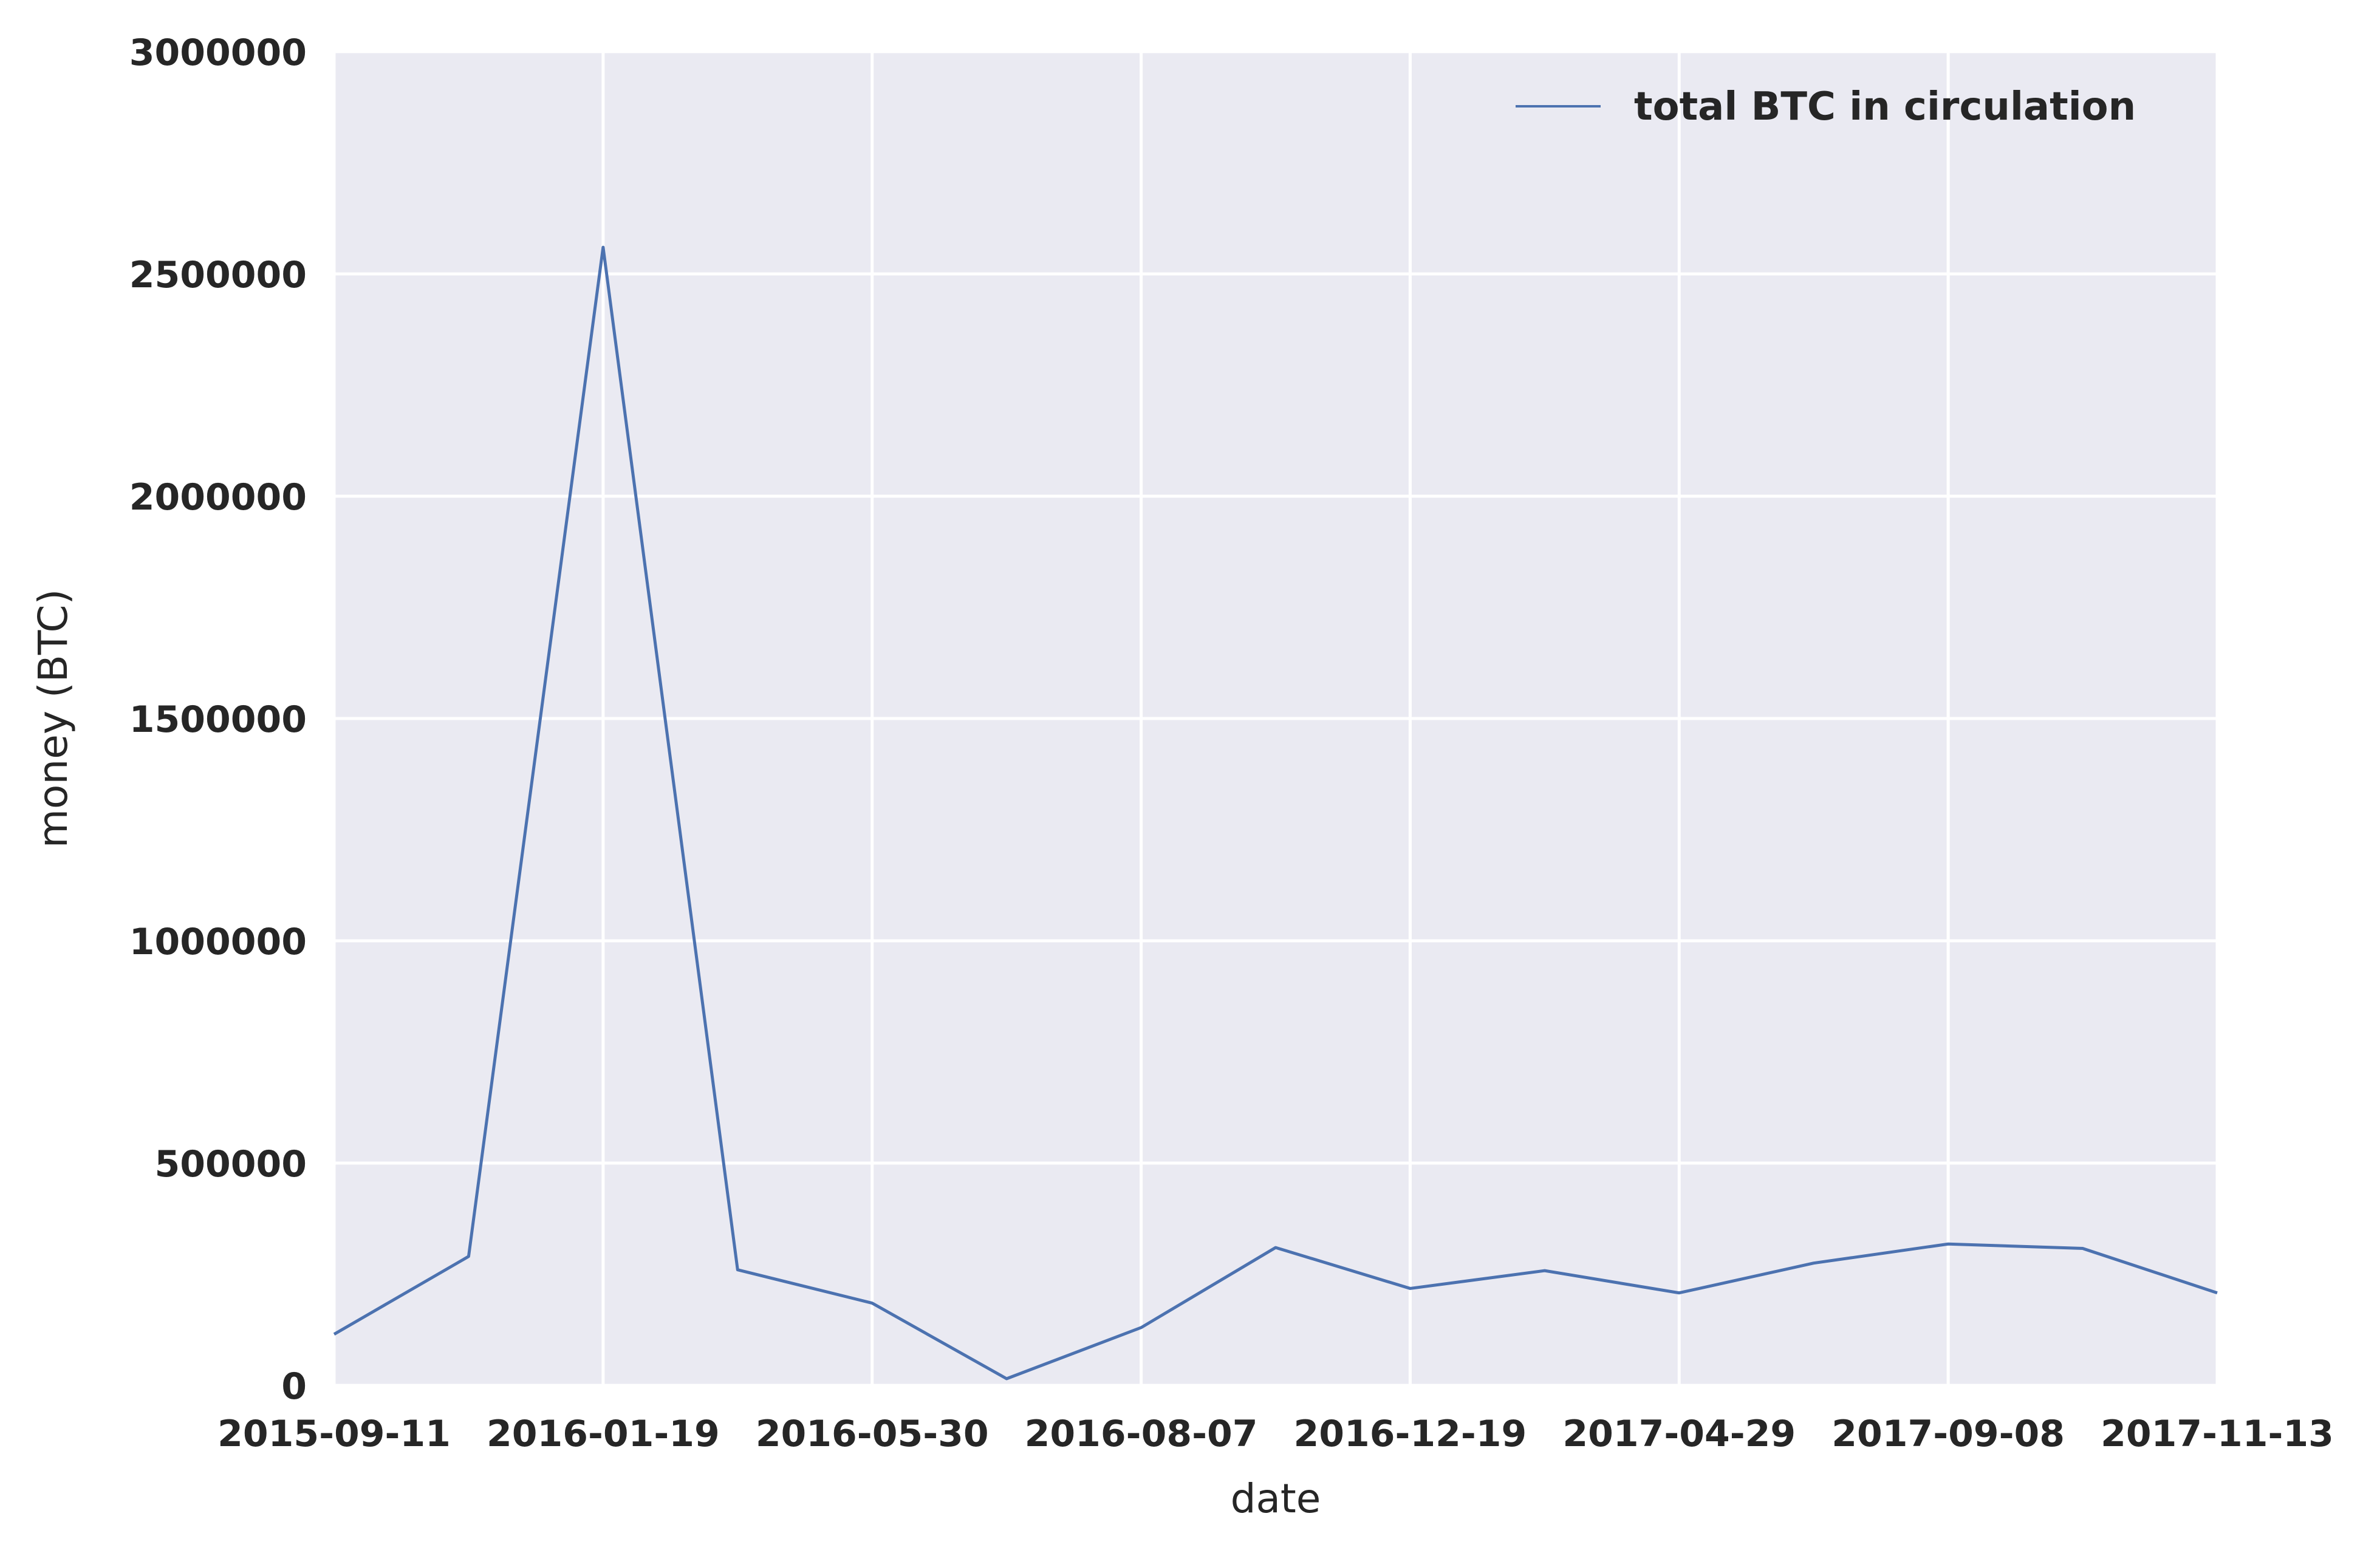 This screenshot has width=2380, height=1553. What do you see at coordinates (1141, 1434) in the screenshot?
I see `x-tick-label: 2016-08-07` at bounding box center [1141, 1434].